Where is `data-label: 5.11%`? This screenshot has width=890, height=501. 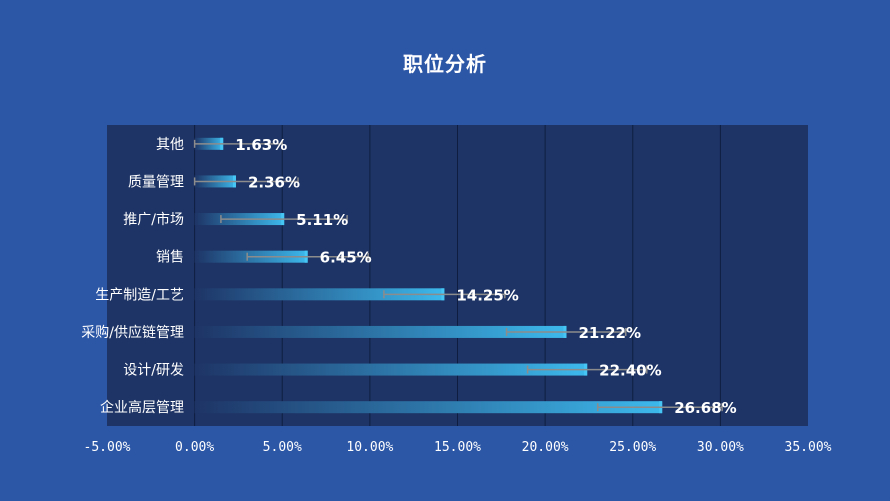
data-label: 5.11% is located at coordinates (322, 220).